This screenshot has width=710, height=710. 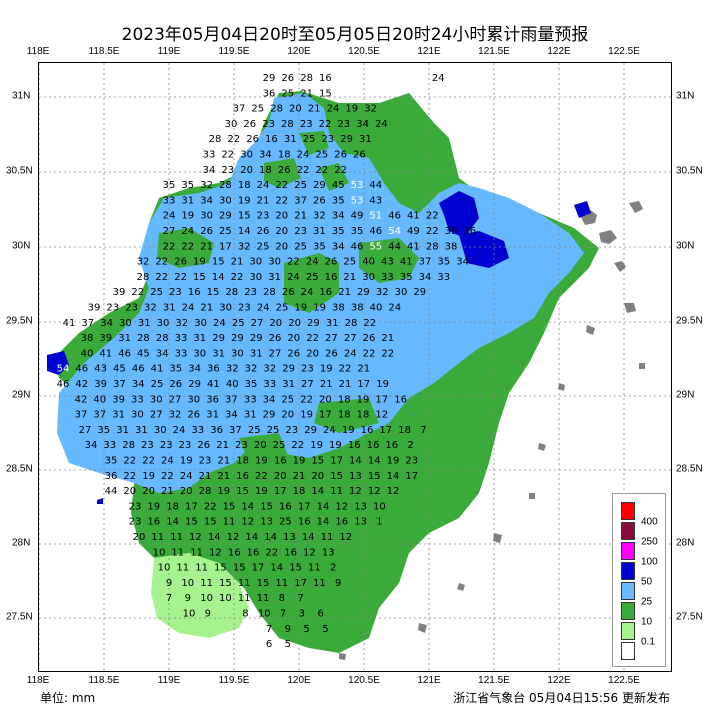 What do you see at coordinates (225, 598) in the screenshot?
I see `rainfall-value: 10` at bounding box center [225, 598].